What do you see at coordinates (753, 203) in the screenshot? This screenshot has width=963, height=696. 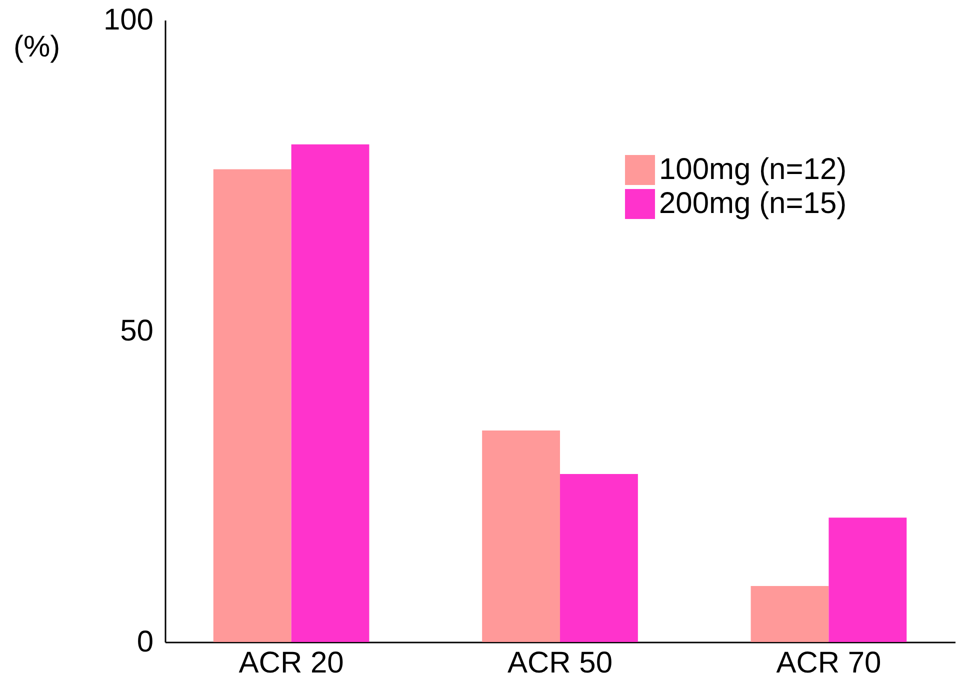 I see `legend-label: 200mg (n=15)` at bounding box center [753, 203].